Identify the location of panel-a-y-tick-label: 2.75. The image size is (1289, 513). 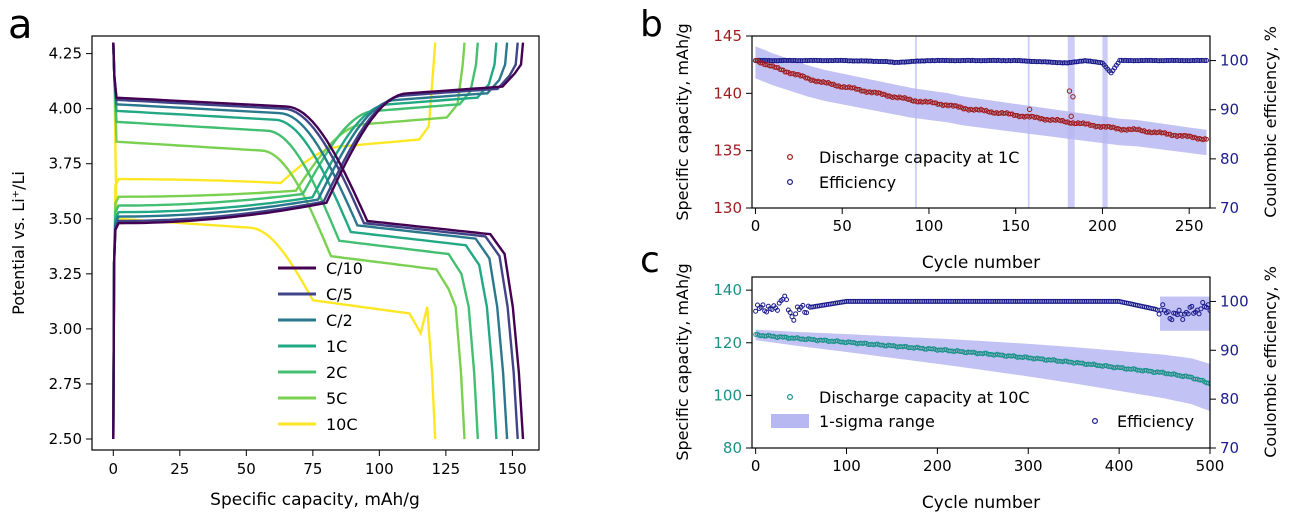
(65, 384).